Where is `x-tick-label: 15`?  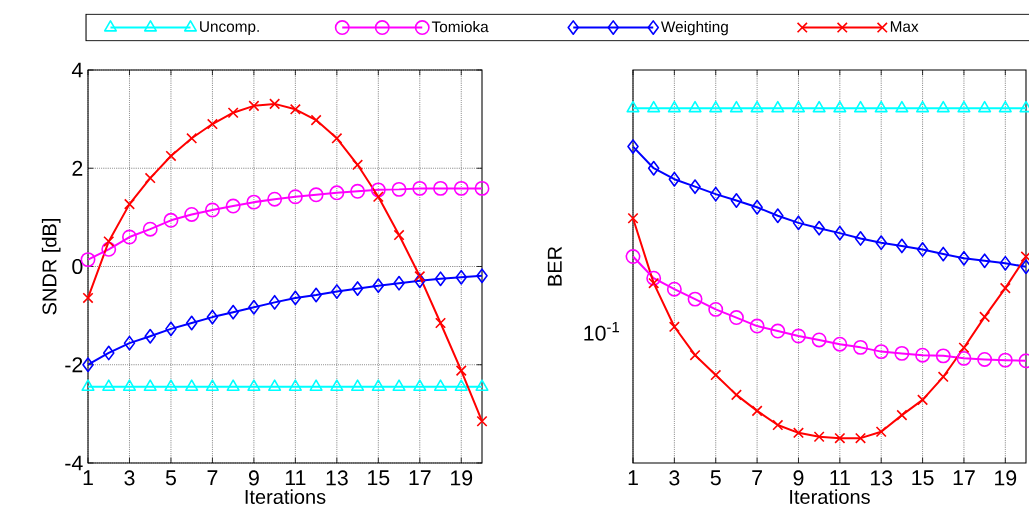
x-tick-label: 15 is located at coordinates (379, 478).